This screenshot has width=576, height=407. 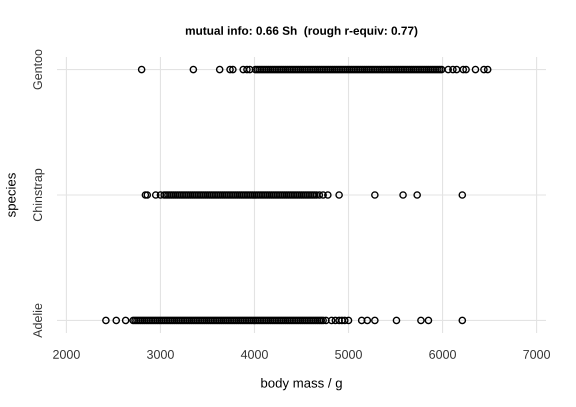 What do you see at coordinates (12, 195) in the screenshot?
I see `y-axis-title: species` at bounding box center [12, 195].